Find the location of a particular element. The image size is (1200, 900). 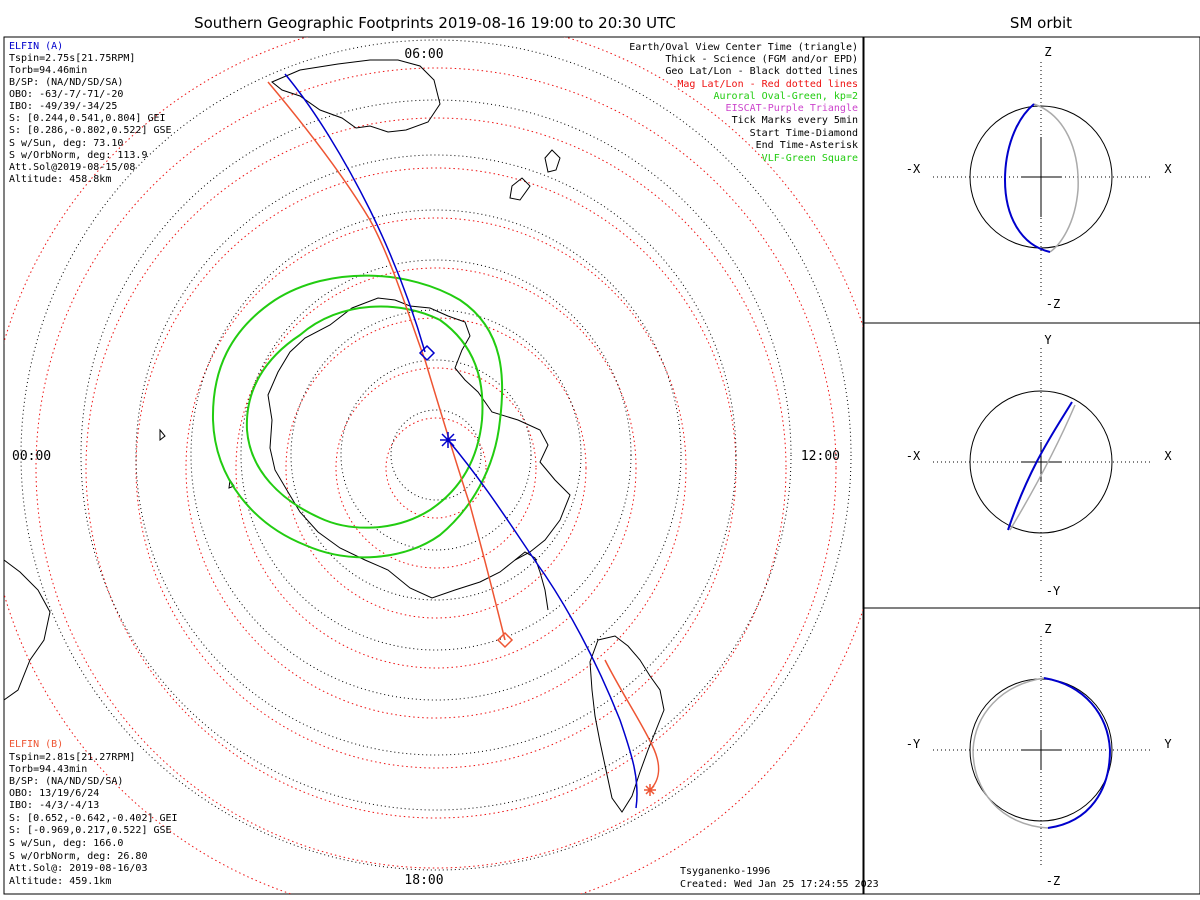

lt-label-06: 06:00 is located at coordinates (423, 54).